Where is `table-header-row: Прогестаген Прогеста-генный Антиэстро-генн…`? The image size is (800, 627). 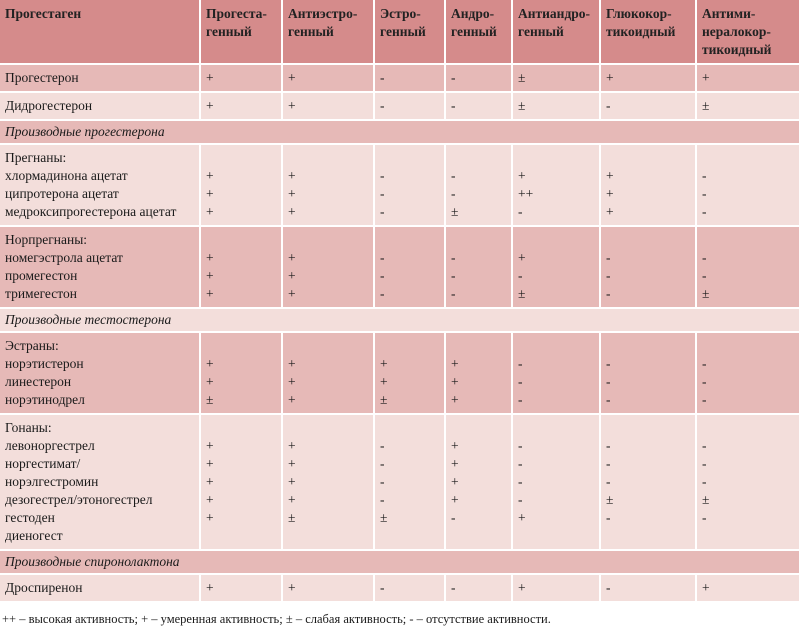
table-header-row: Прогестаген Прогеста-генный Антиэстро-генн… is located at coordinates (400, 32).